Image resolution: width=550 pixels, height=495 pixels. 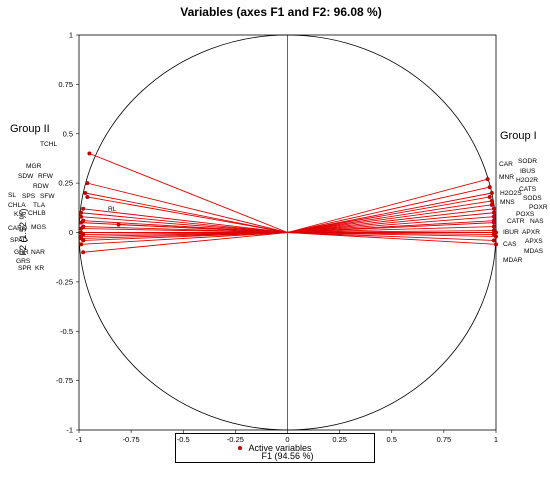 I want to click on var-label: SPS, so click(x=29, y=196).